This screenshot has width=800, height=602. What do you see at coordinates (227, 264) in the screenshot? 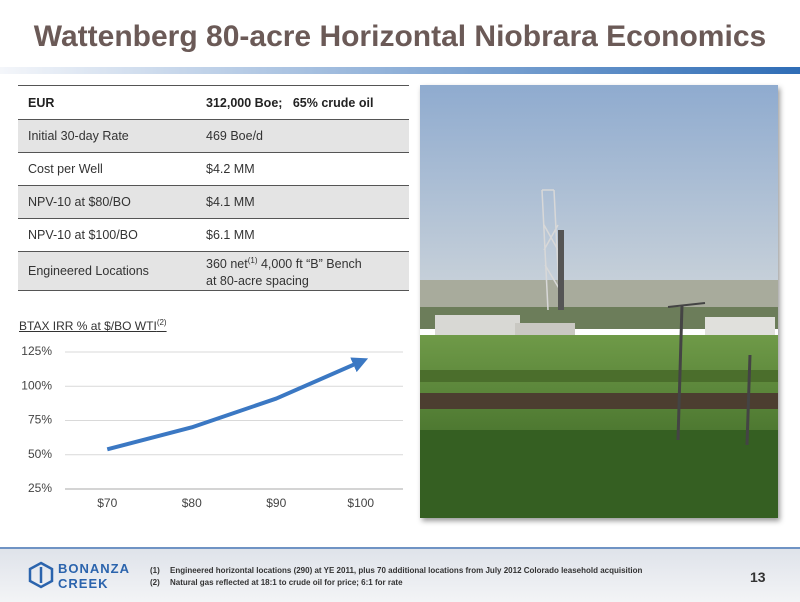
I see `cell-text: 360 net` at bounding box center [227, 264].